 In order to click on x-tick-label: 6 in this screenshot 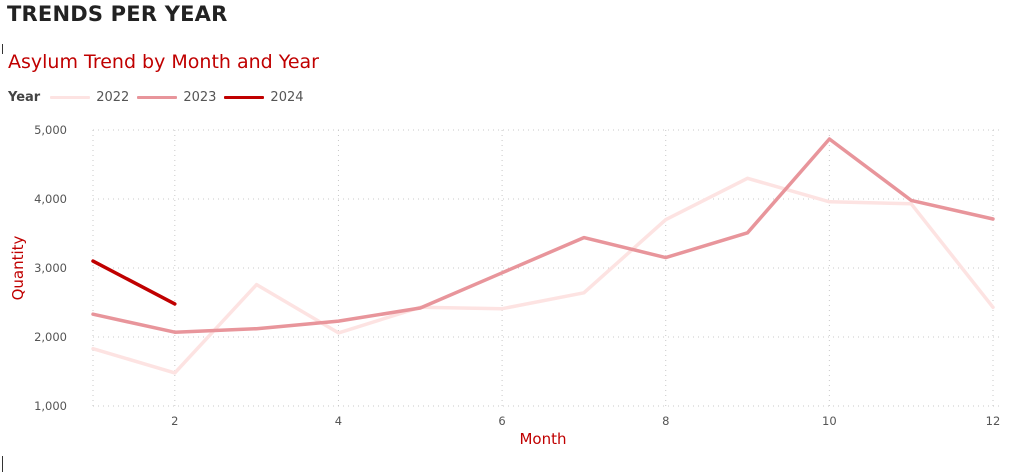, I will do `click(501, 421)`.